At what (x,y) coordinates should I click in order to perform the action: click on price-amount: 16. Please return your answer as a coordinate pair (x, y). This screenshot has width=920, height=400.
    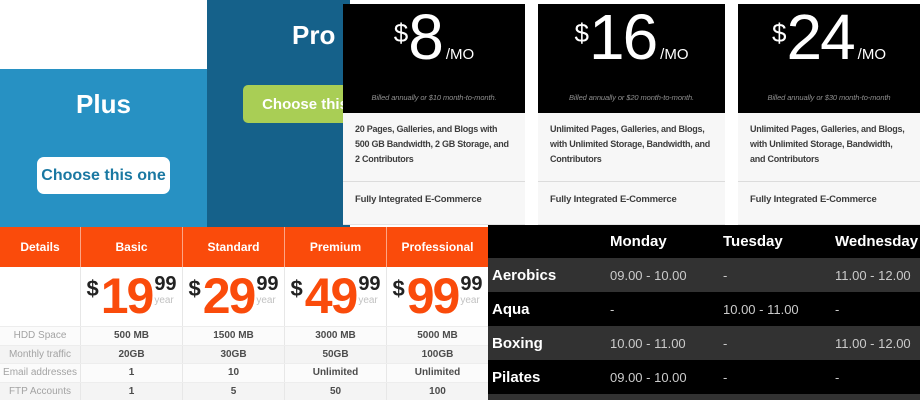
    Looking at the image, I should click on (623, 37).